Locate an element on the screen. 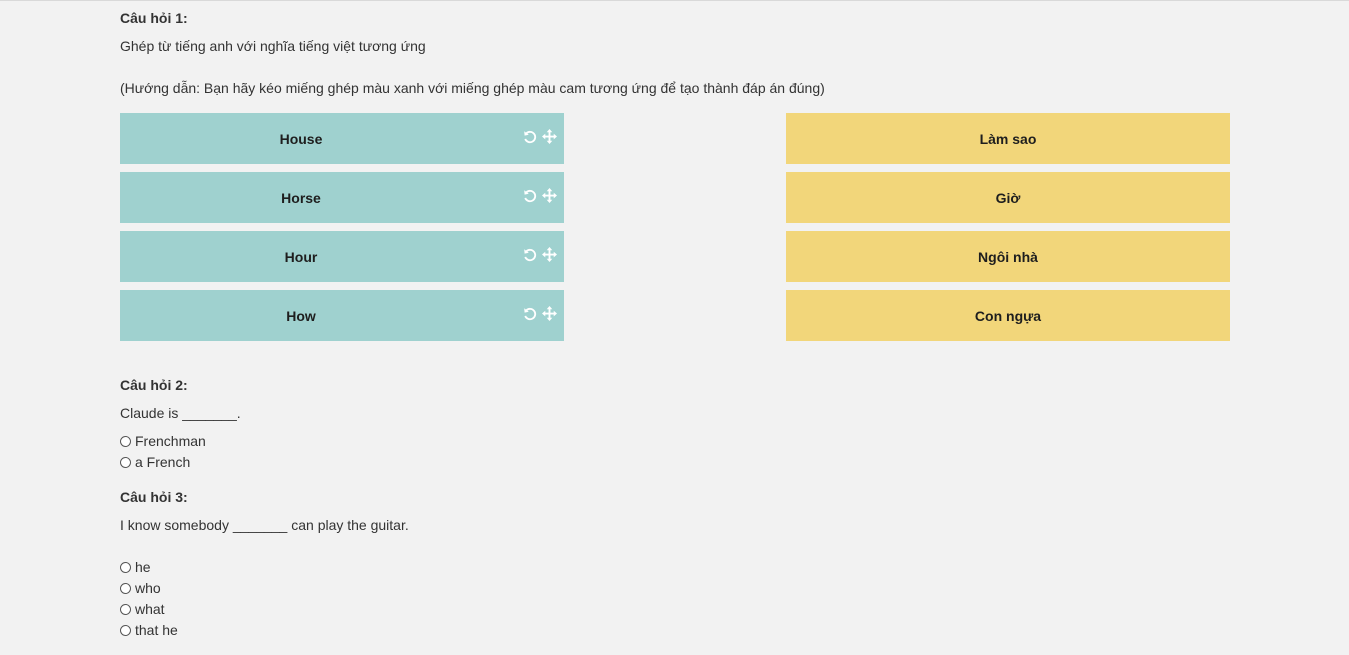 The height and width of the screenshot is (655, 1349). option-he: he is located at coordinates (135, 567).